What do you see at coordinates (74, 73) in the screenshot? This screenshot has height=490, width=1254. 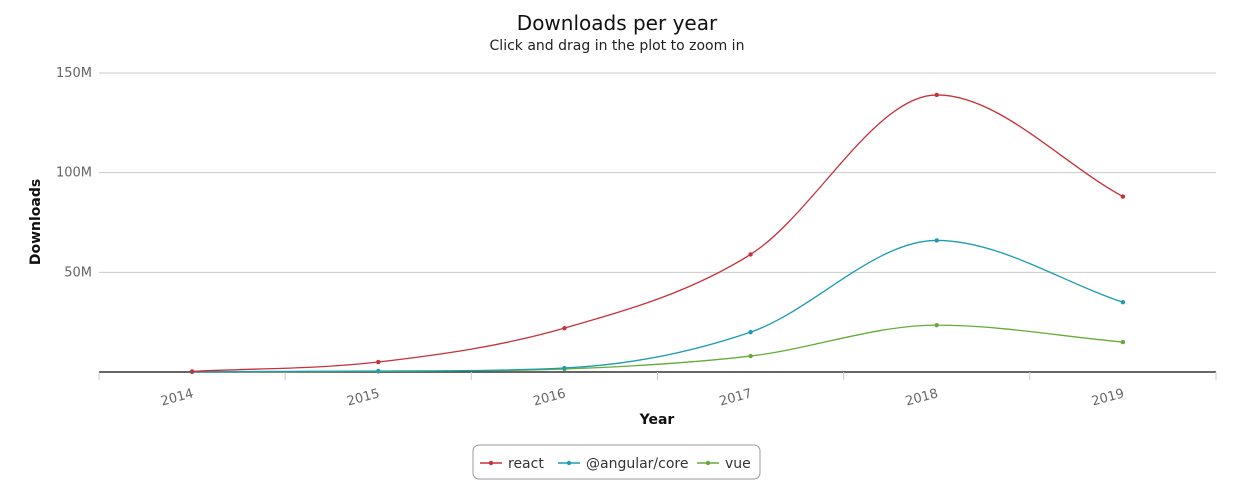 I see `y-tick-label: 150M` at bounding box center [74, 73].